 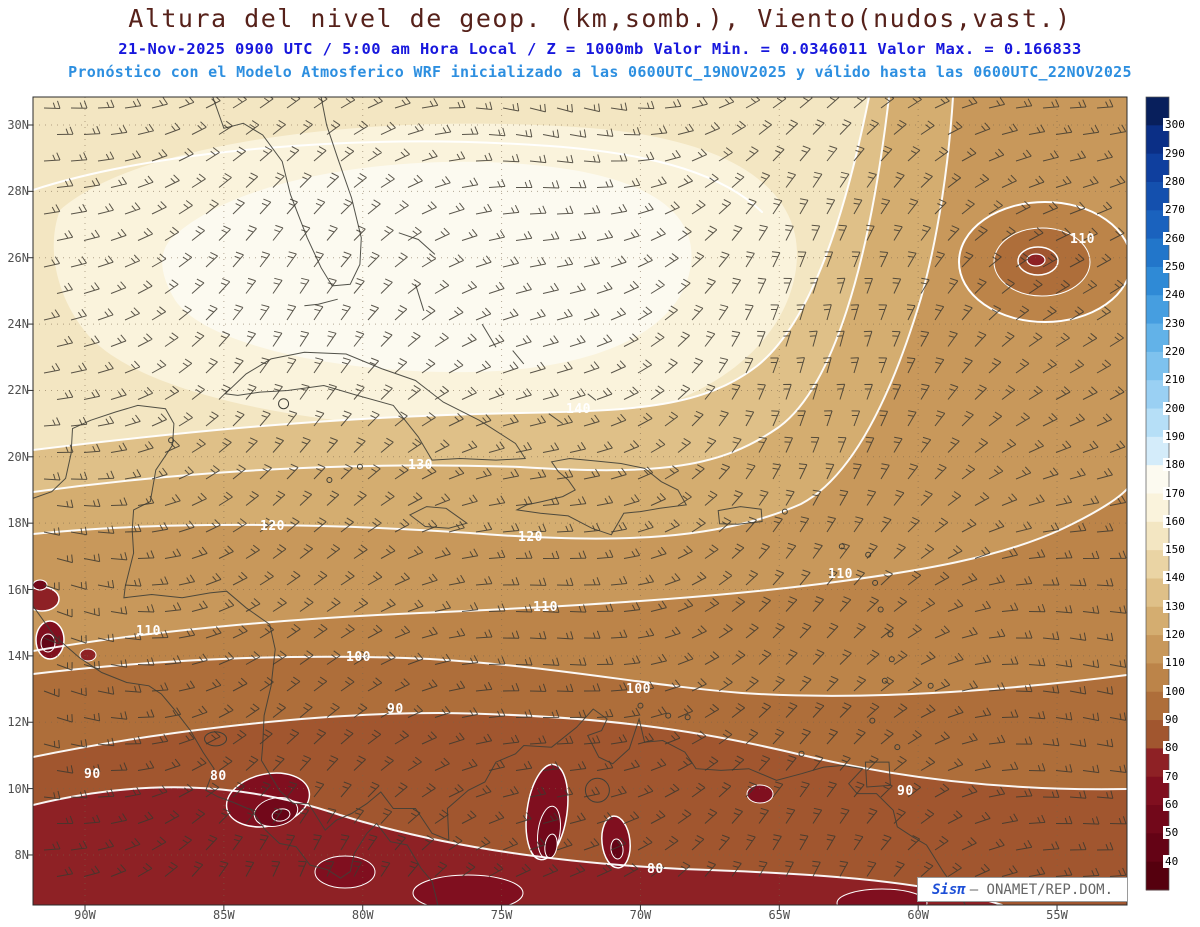 What do you see at coordinates (1175, 436) in the screenshot?
I see `colorbar-tick-label: 190` at bounding box center [1175, 436].